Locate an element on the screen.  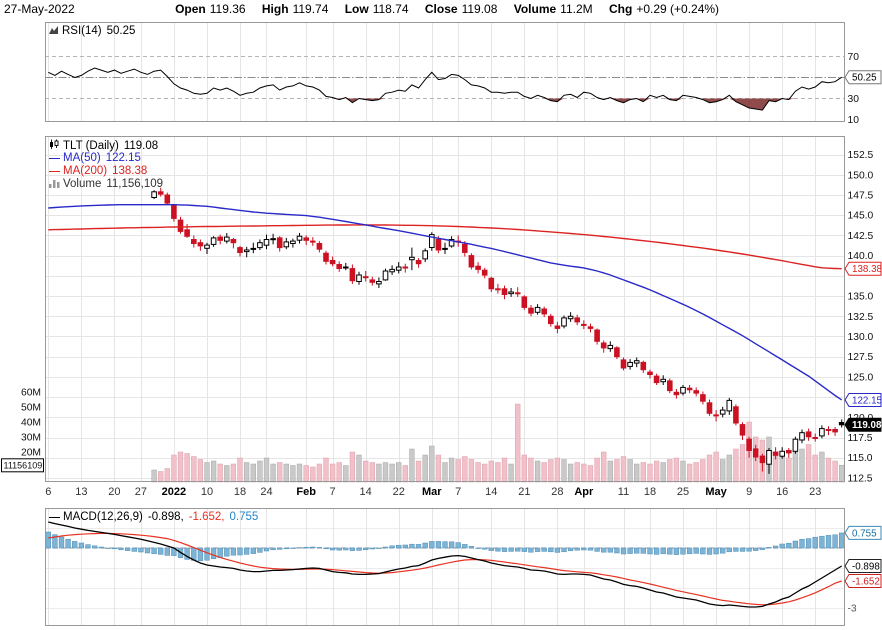
volume-legend-label: Volume is located at coordinates (82, 184).